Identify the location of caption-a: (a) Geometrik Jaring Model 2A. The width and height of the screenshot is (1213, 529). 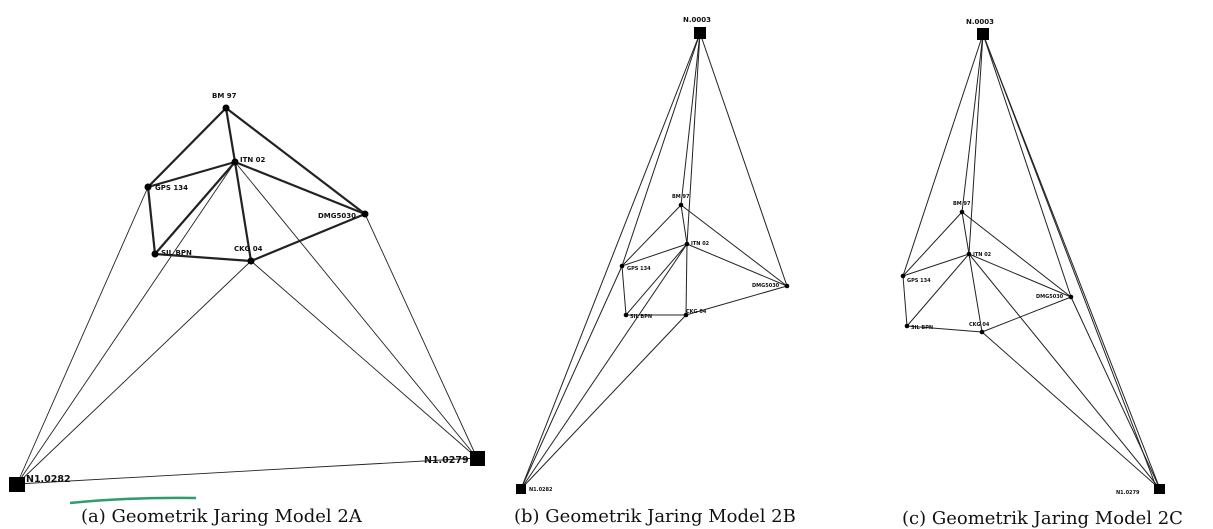
(222, 516).